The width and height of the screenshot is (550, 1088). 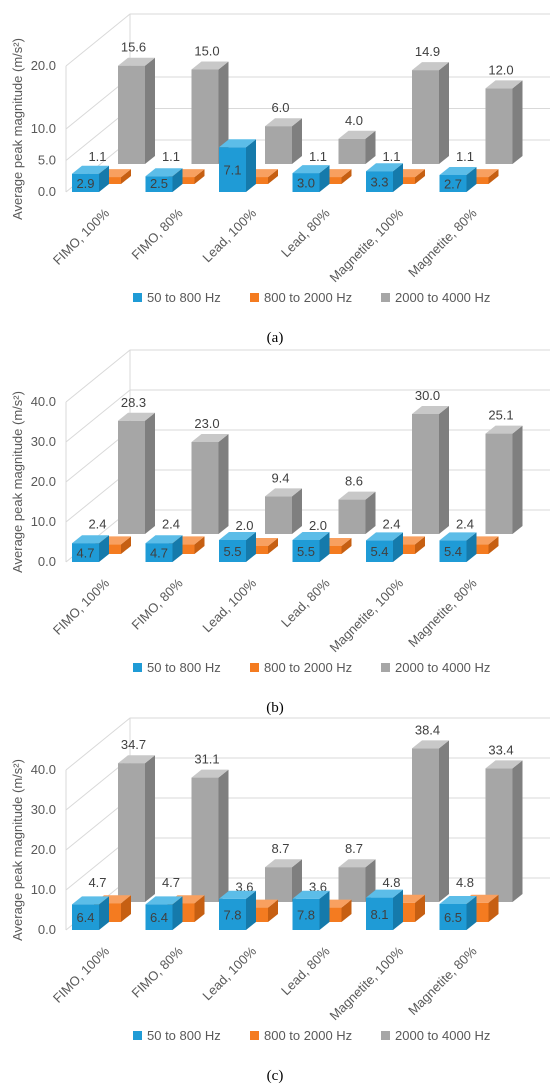 What do you see at coordinates (354, 848) in the screenshot?
I see `data-label: 8.7` at bounding box center [354, 848].